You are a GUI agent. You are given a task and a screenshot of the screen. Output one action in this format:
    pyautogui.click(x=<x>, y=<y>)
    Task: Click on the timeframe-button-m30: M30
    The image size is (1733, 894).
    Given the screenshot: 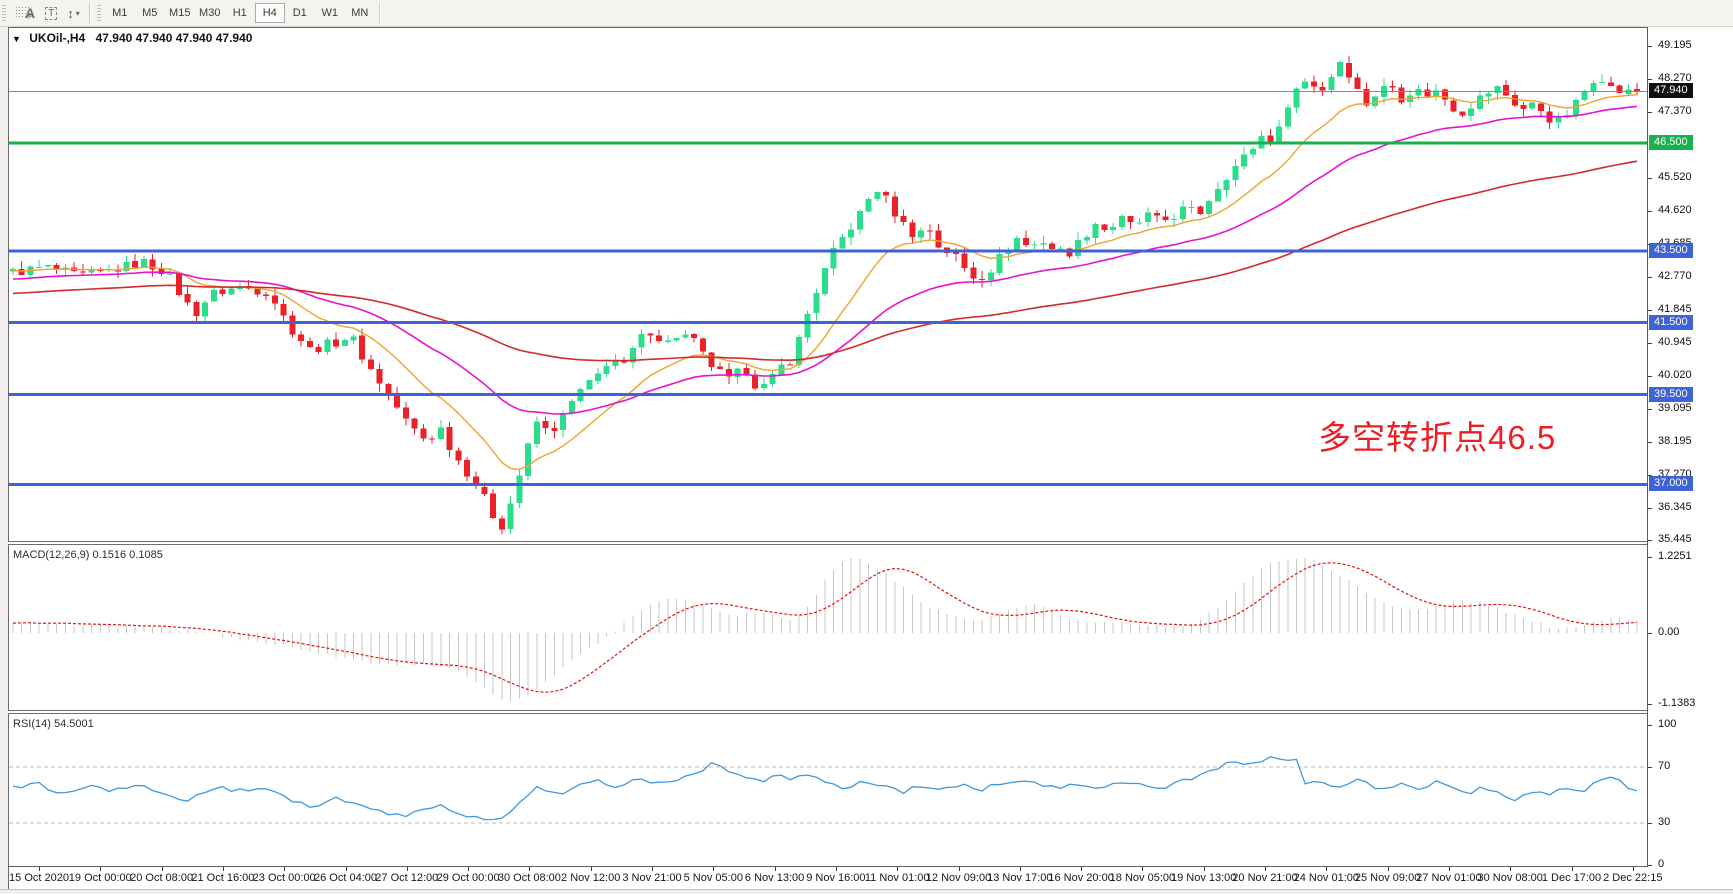 What is the action you would take?
    pyautogui.click(x=210, y=13)
    